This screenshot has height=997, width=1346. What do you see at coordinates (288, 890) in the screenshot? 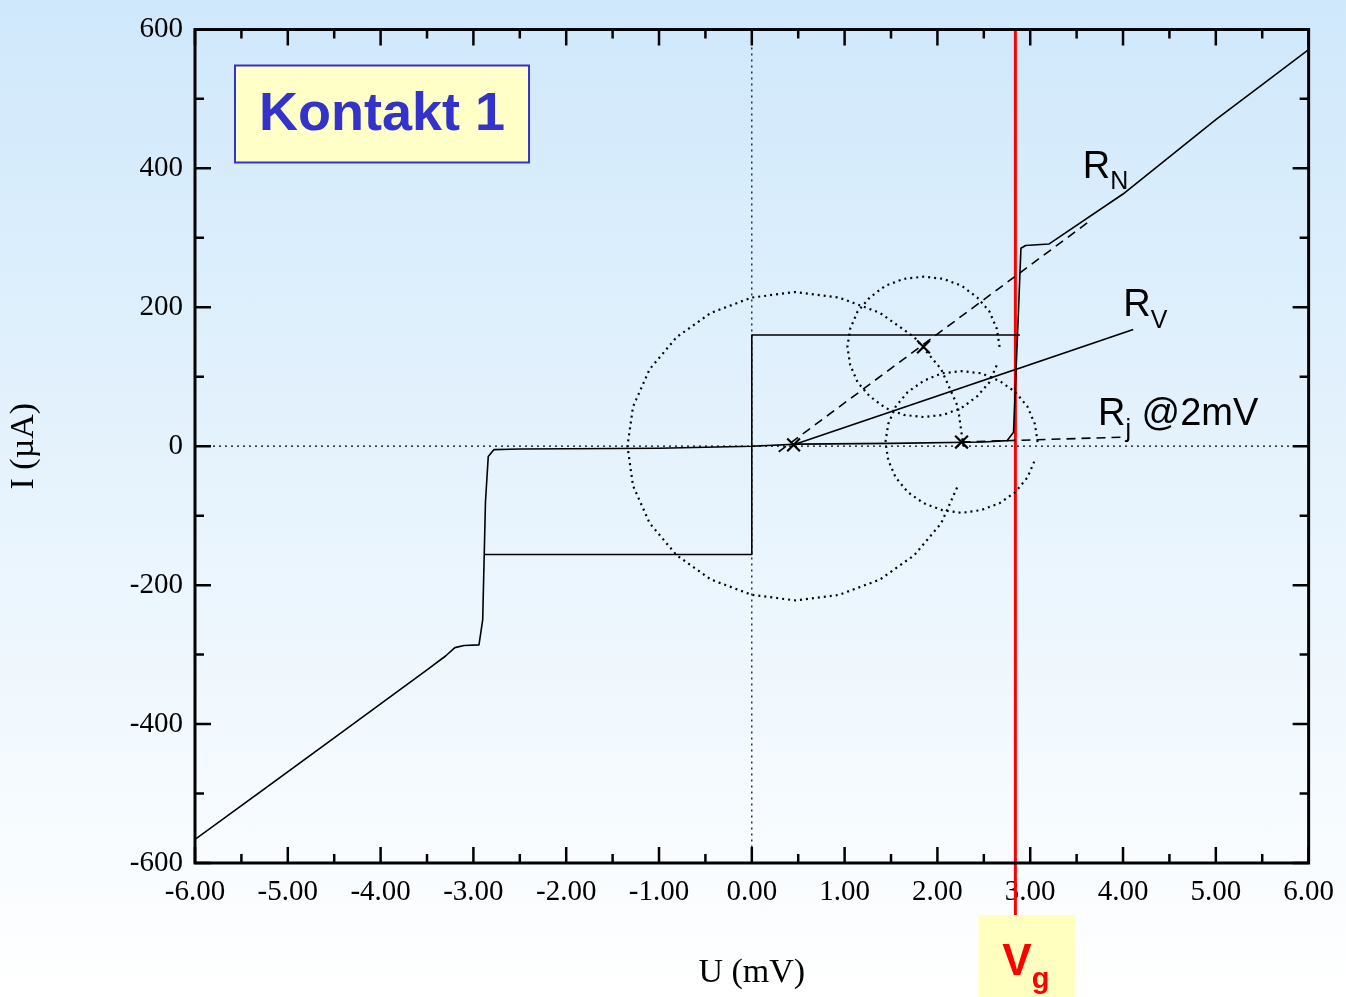
I see `x-tick-label: -5.00` at bounding box center [288, 890].